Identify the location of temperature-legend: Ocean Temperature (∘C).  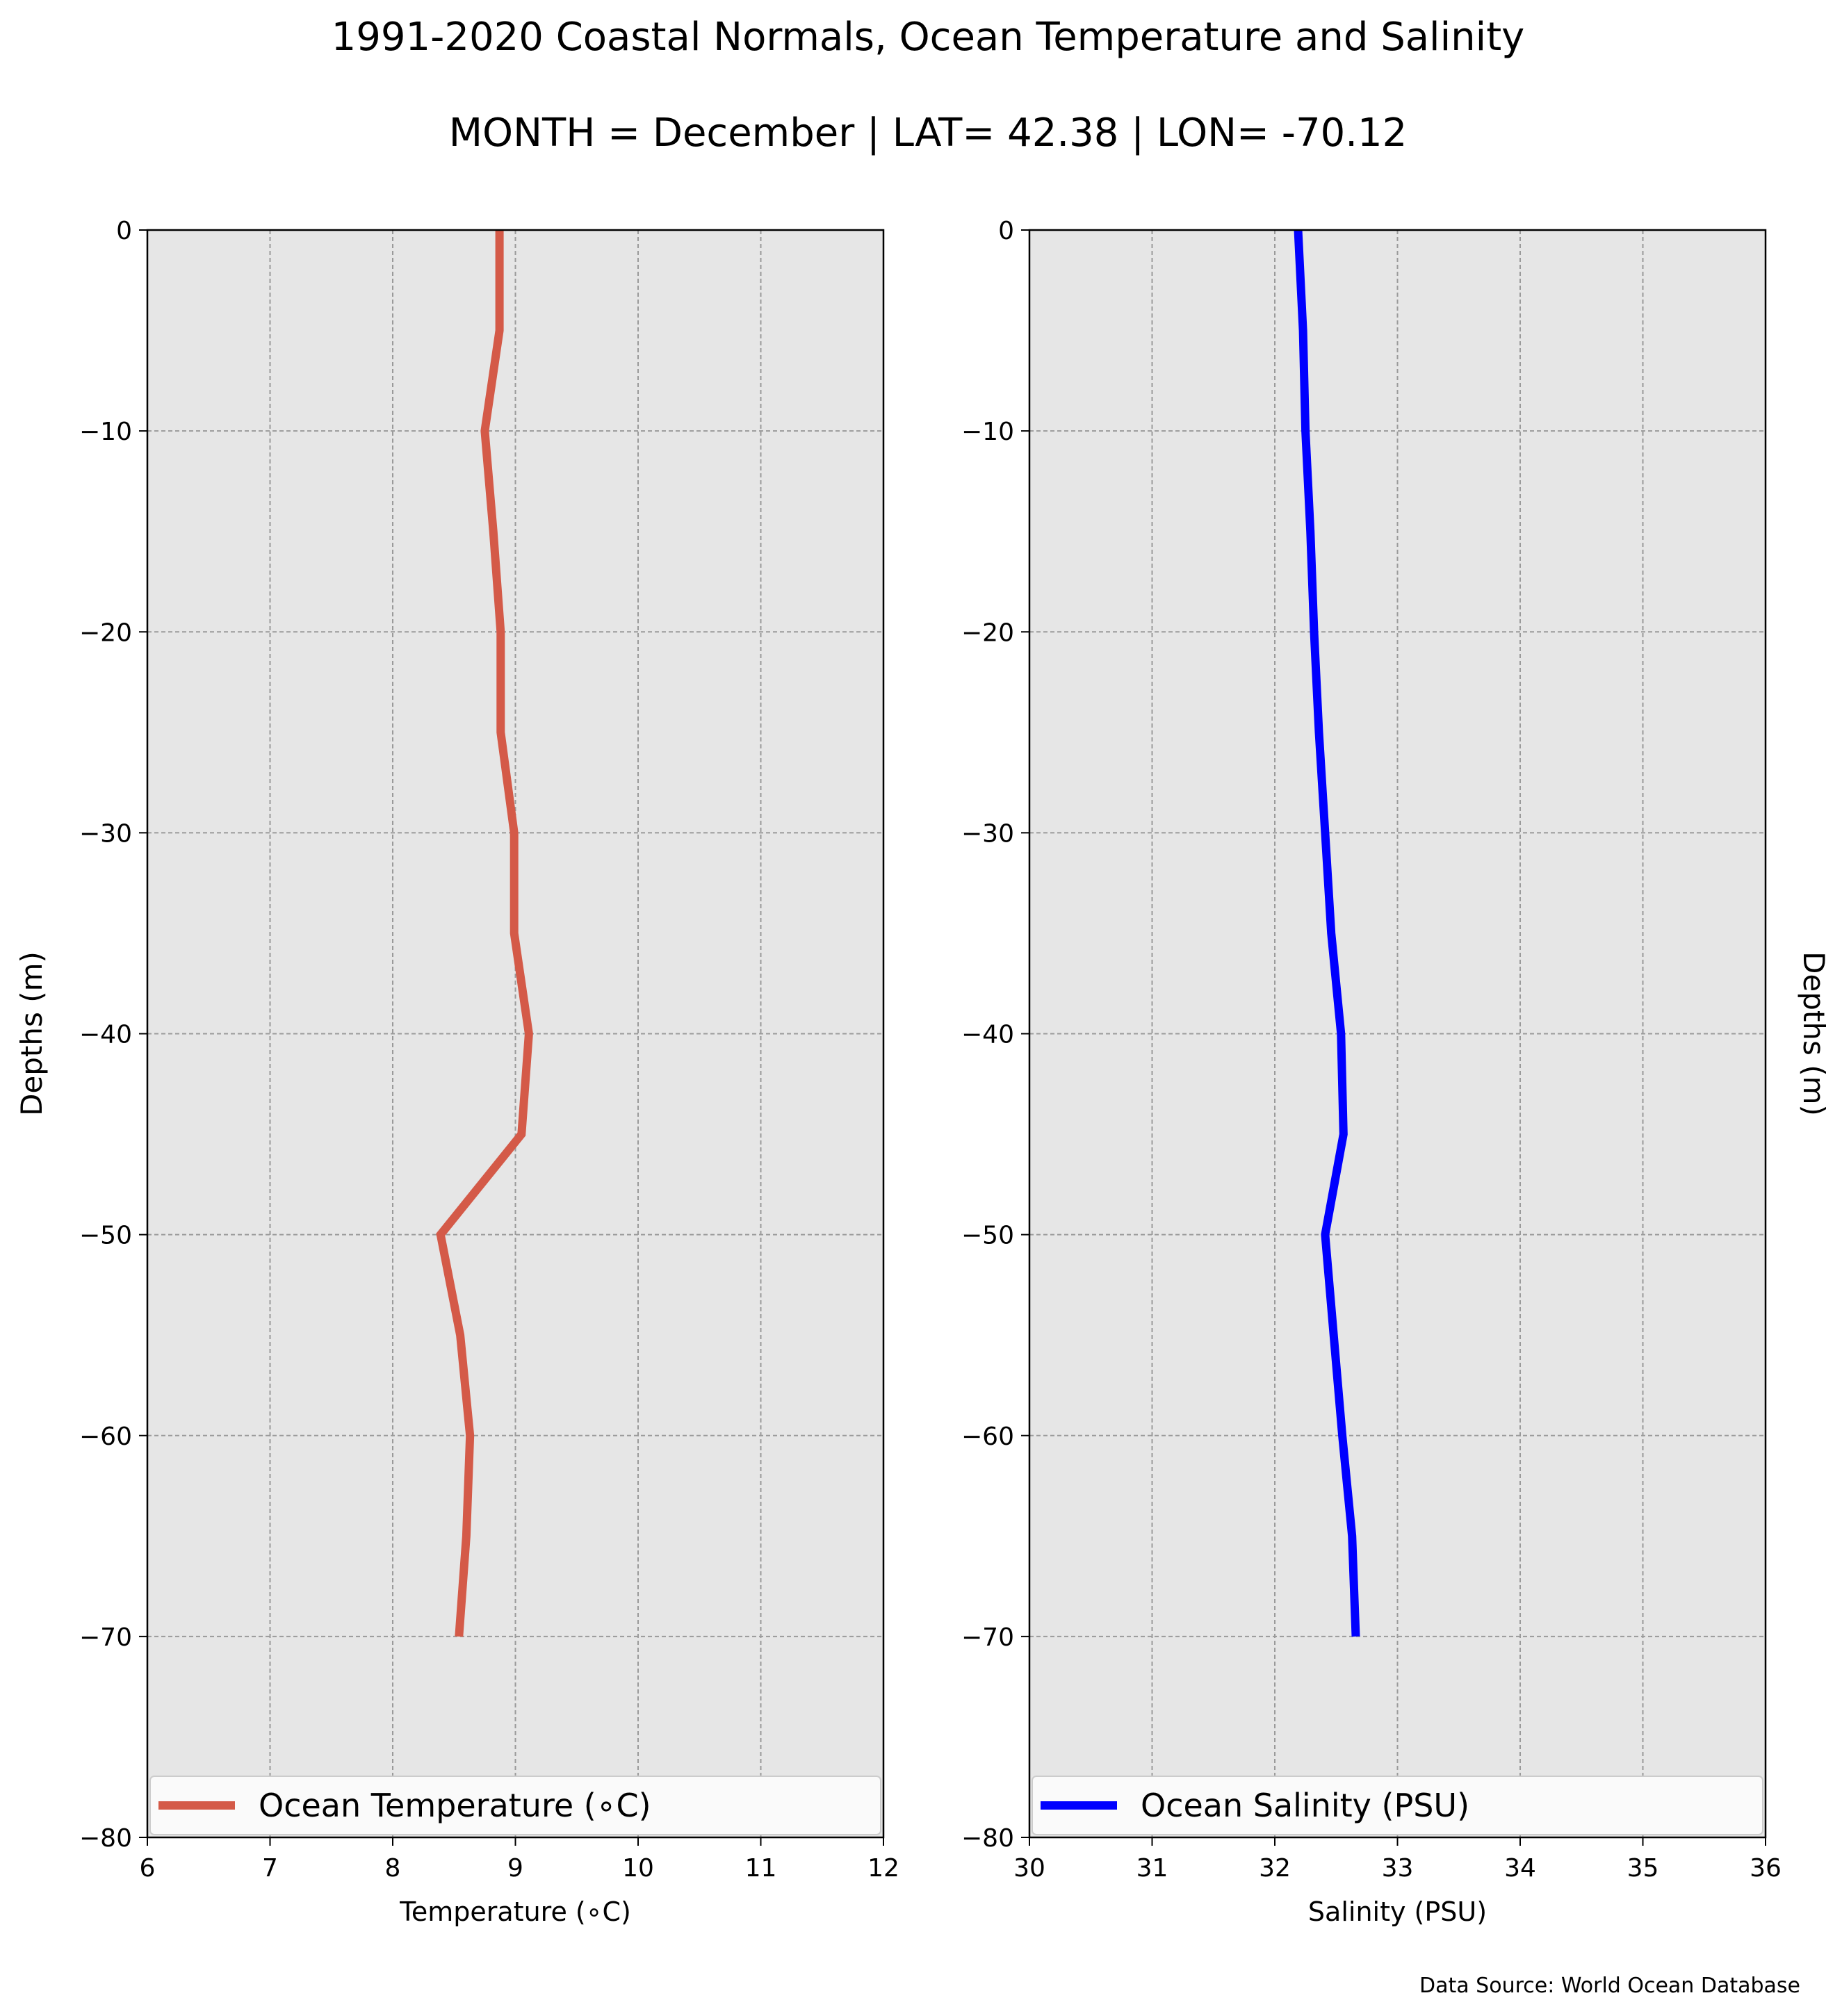
(515, 1806).